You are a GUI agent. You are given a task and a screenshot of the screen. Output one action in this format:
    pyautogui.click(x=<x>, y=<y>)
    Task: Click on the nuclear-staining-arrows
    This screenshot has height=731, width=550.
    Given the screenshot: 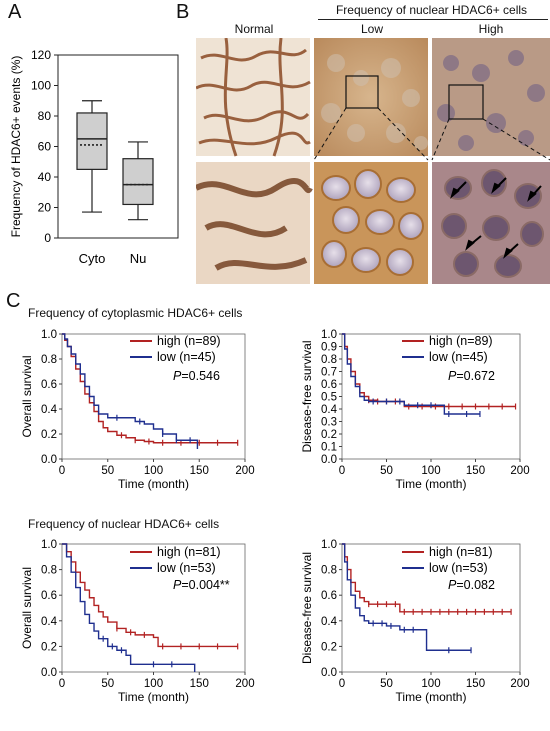 What is the action you would take?
    pyautogui.click(x=496, y=218)
    